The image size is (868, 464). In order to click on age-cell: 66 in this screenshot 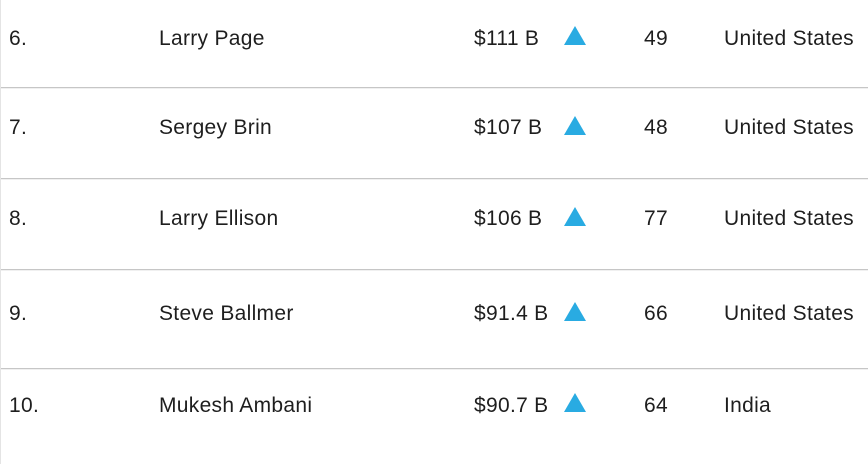, I will do `click(656, 313)`.